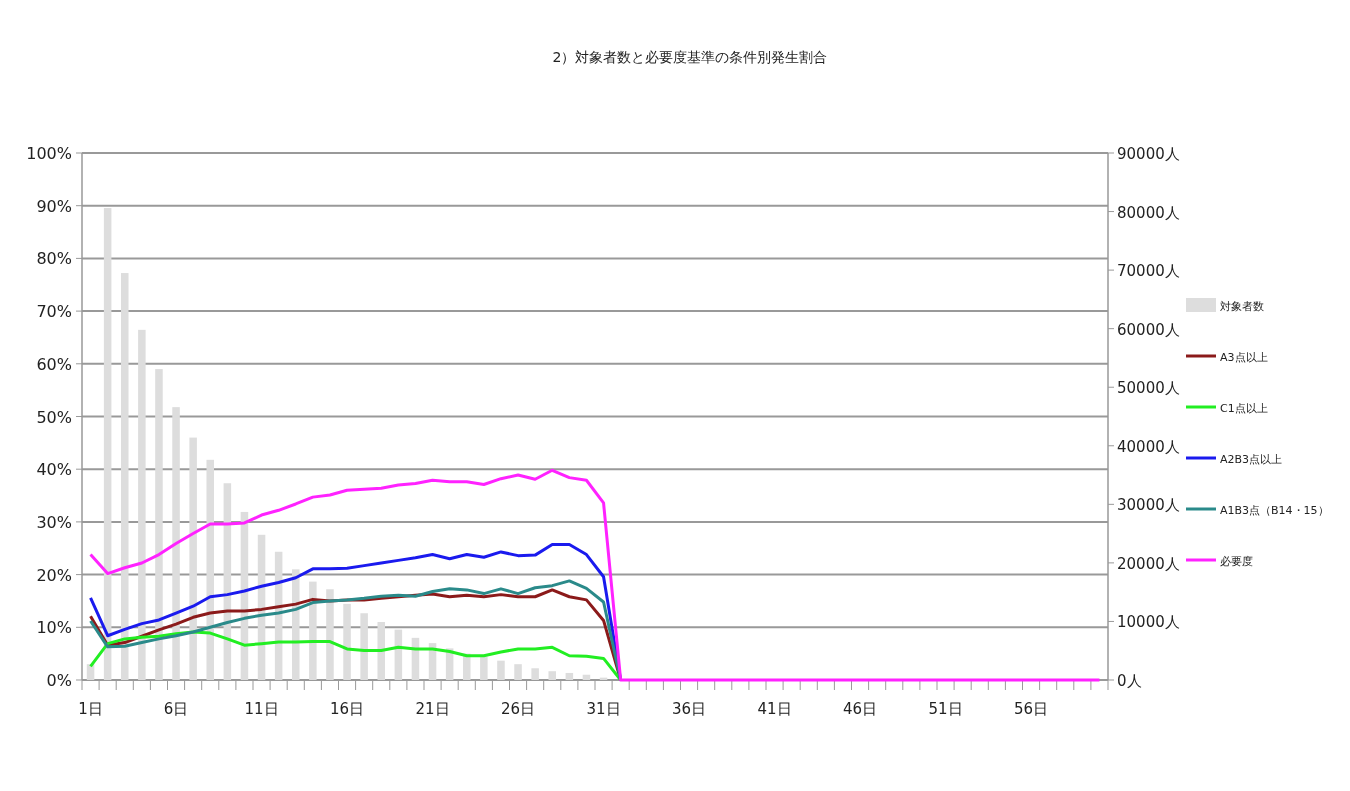  What do you see at coordinates (689, 709) in the screenshot?
I see `x-tick-label: 36日` at bounding box center [689, 709].